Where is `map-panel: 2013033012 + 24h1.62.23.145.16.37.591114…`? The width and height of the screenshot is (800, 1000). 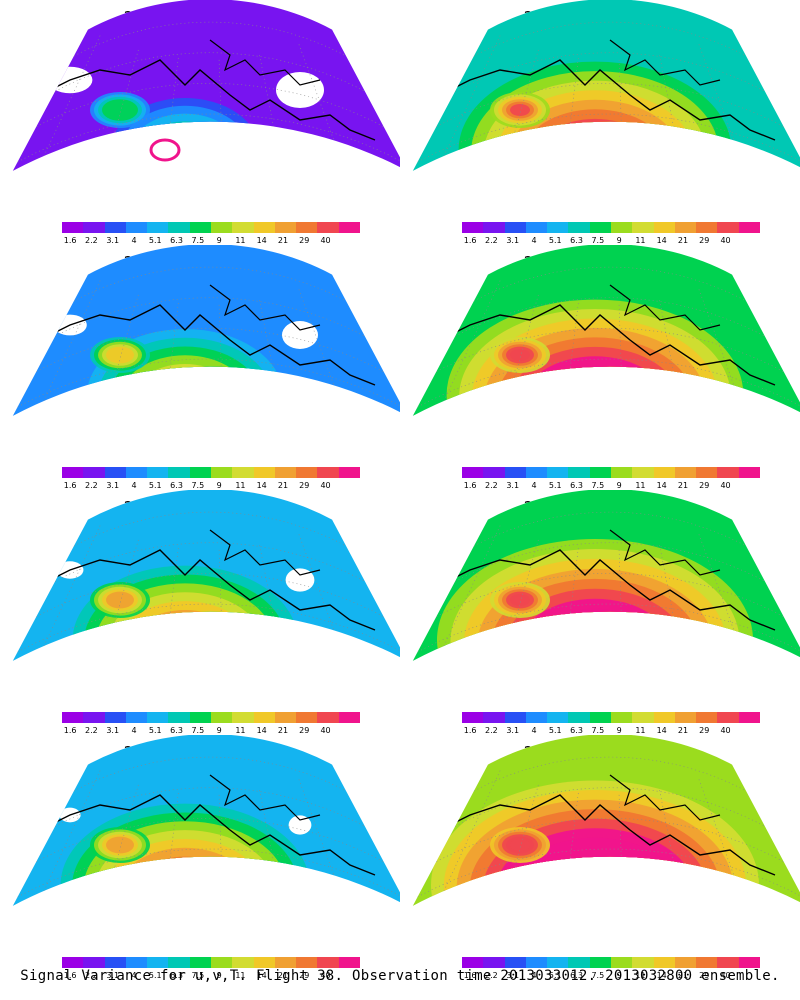 map-panel: 2013033012 + 24h1.62.23.145.16.37.591114… is located at coordinates (200, 612).